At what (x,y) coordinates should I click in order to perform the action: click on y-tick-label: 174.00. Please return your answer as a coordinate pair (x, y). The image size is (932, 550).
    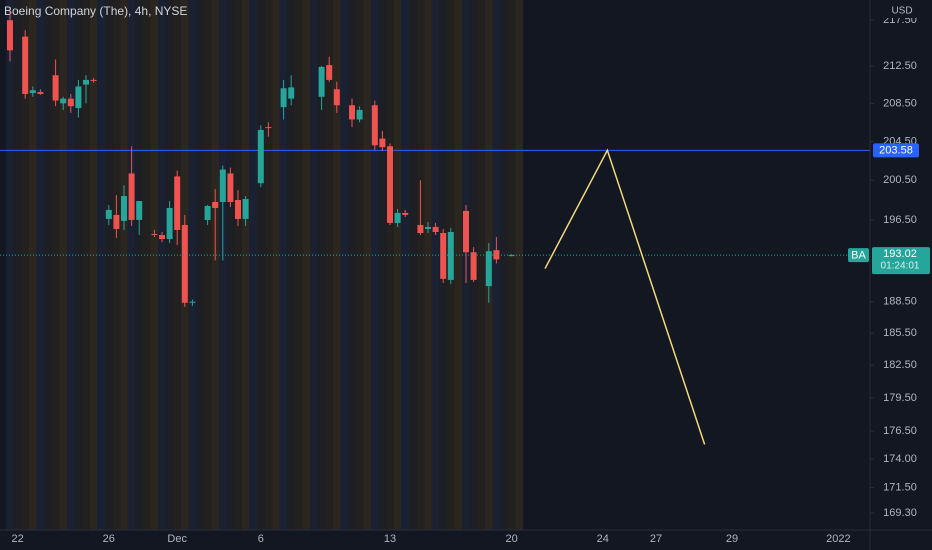
    Looking at the image, I should click on (900, 459).